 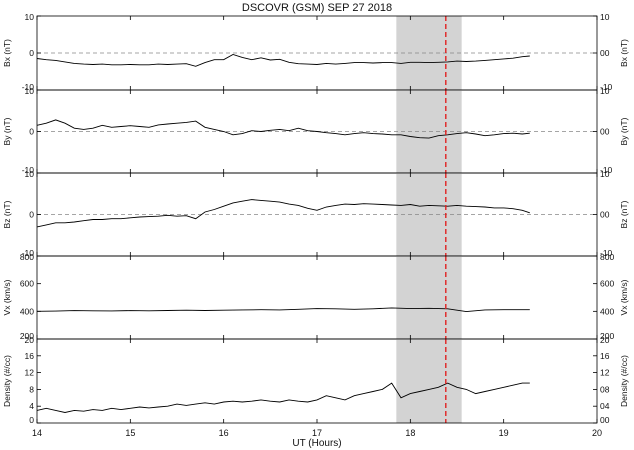 I want to click on y-axis-label-right: Density (#/cc), so click(x=624, y=381).